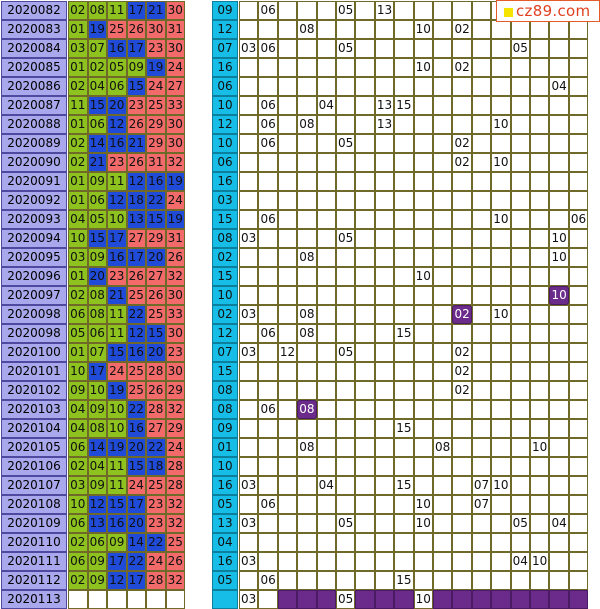 This screenshot has height=609, width=600. What do you see at coordinates (175, 238) in the screenshot?
I see `red-ball-cell: 31` at bounding box center [175, 238].